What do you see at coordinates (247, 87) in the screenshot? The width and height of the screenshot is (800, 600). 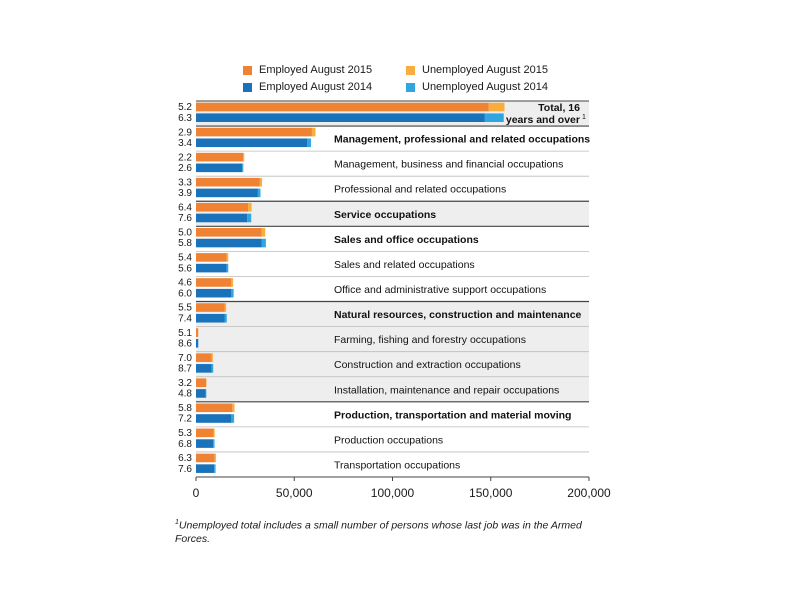 I see `legend-swatch-employed-2014` at bounding box center [247, 87].